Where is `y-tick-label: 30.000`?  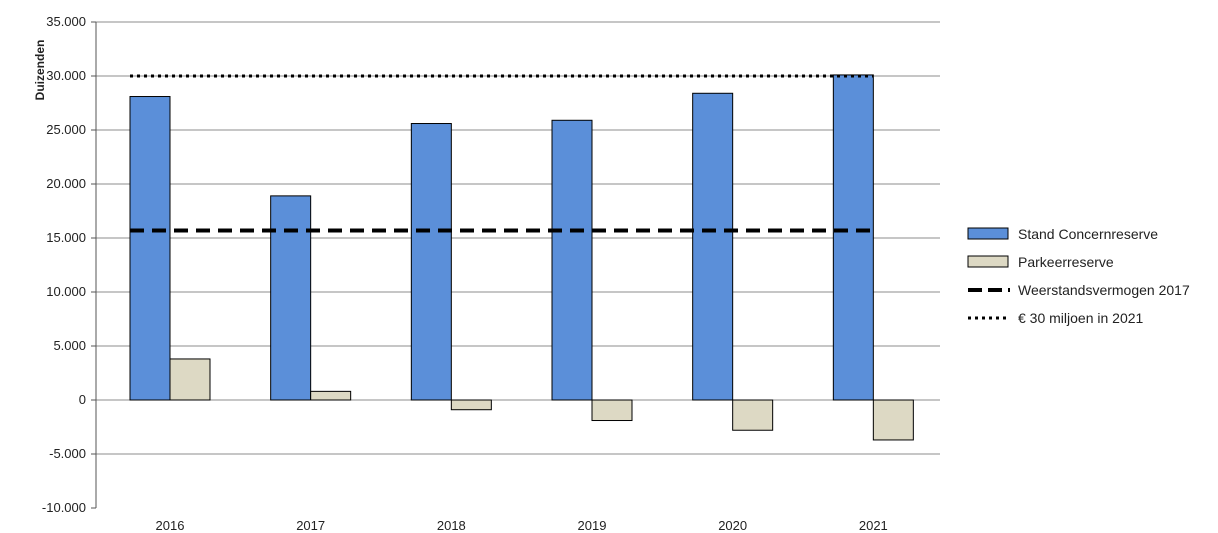 y-tick-label: 30.000 is located at coordinates (66, 75).